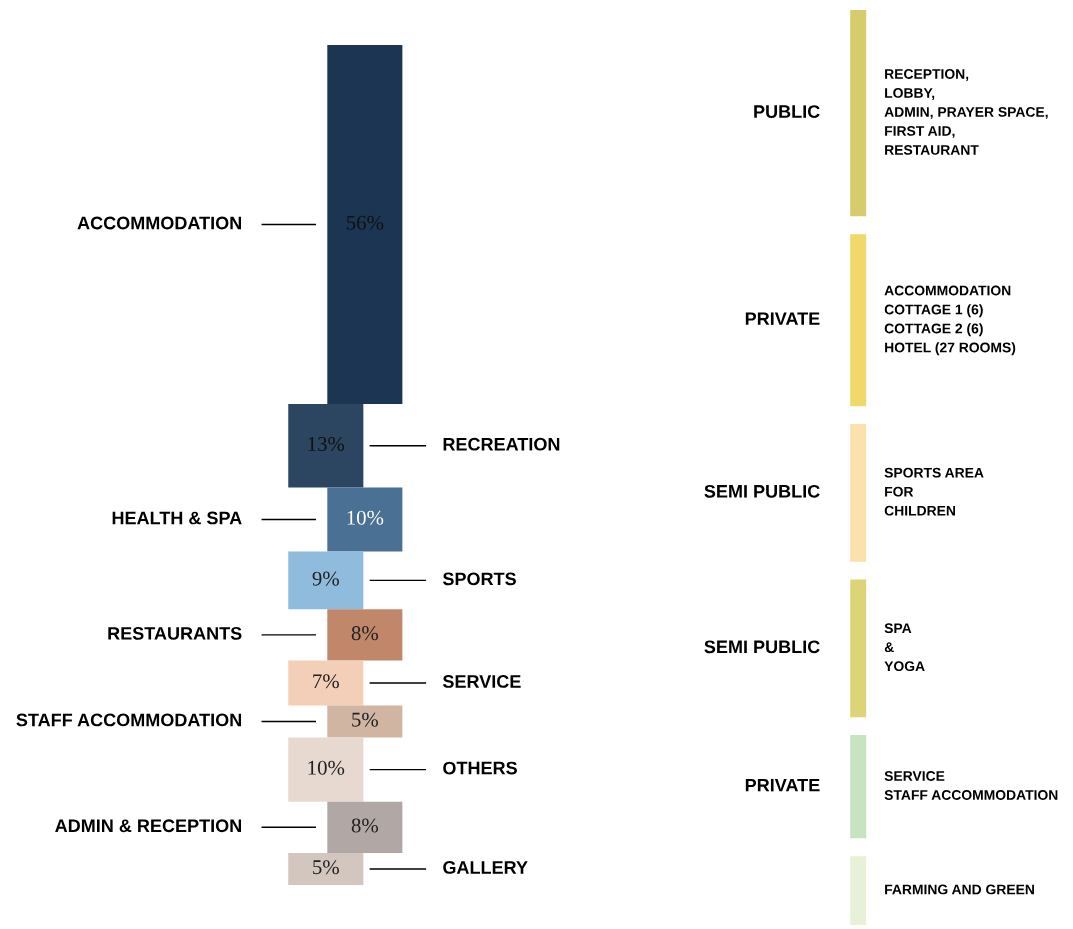  Describe the element at coordinates (934, 491) in the screenshot. I see `text: SPORTS AREA FOR CHILDREN` at that location.